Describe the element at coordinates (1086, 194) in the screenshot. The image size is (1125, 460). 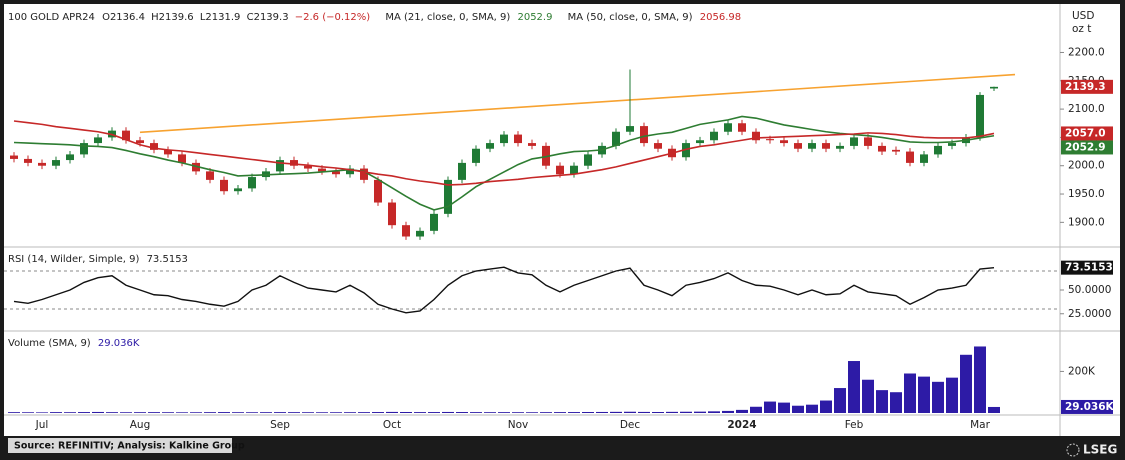
I see `y-tick-label: 1950.0` at that location.